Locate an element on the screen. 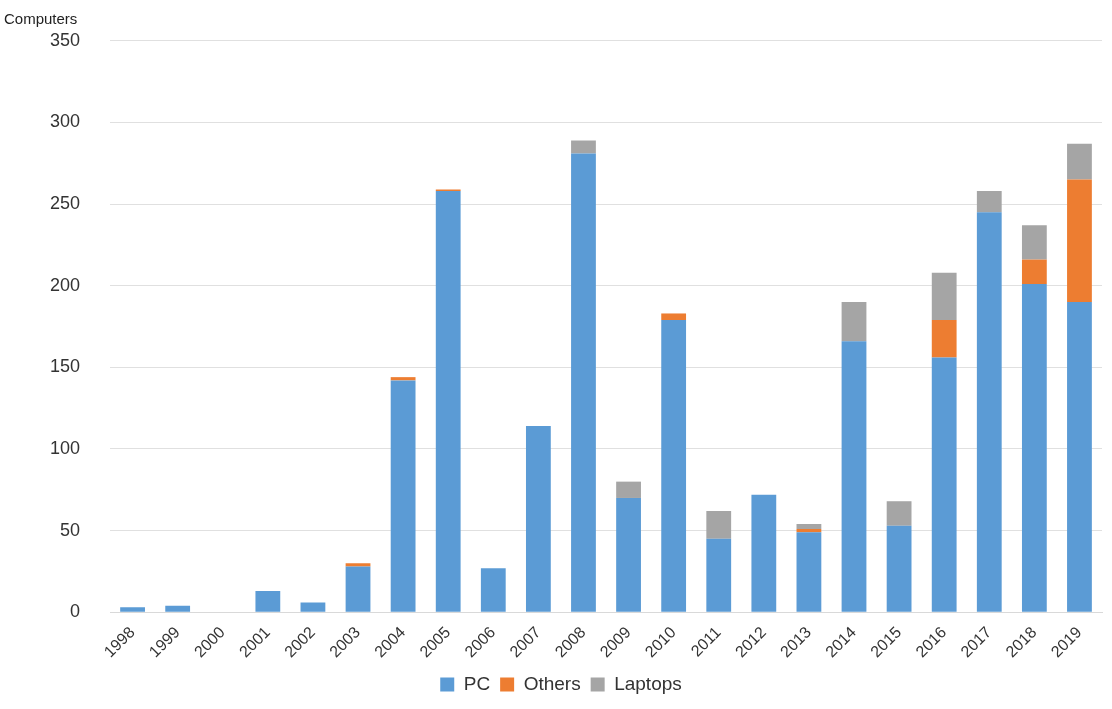  y-axis-title: Computers is located at coordinates (41, 18).